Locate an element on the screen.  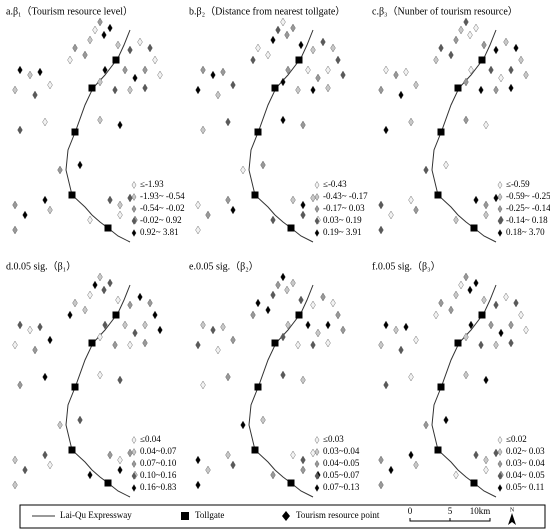
legend-label: ≤-0.43 is located at coordinates (335, 184).